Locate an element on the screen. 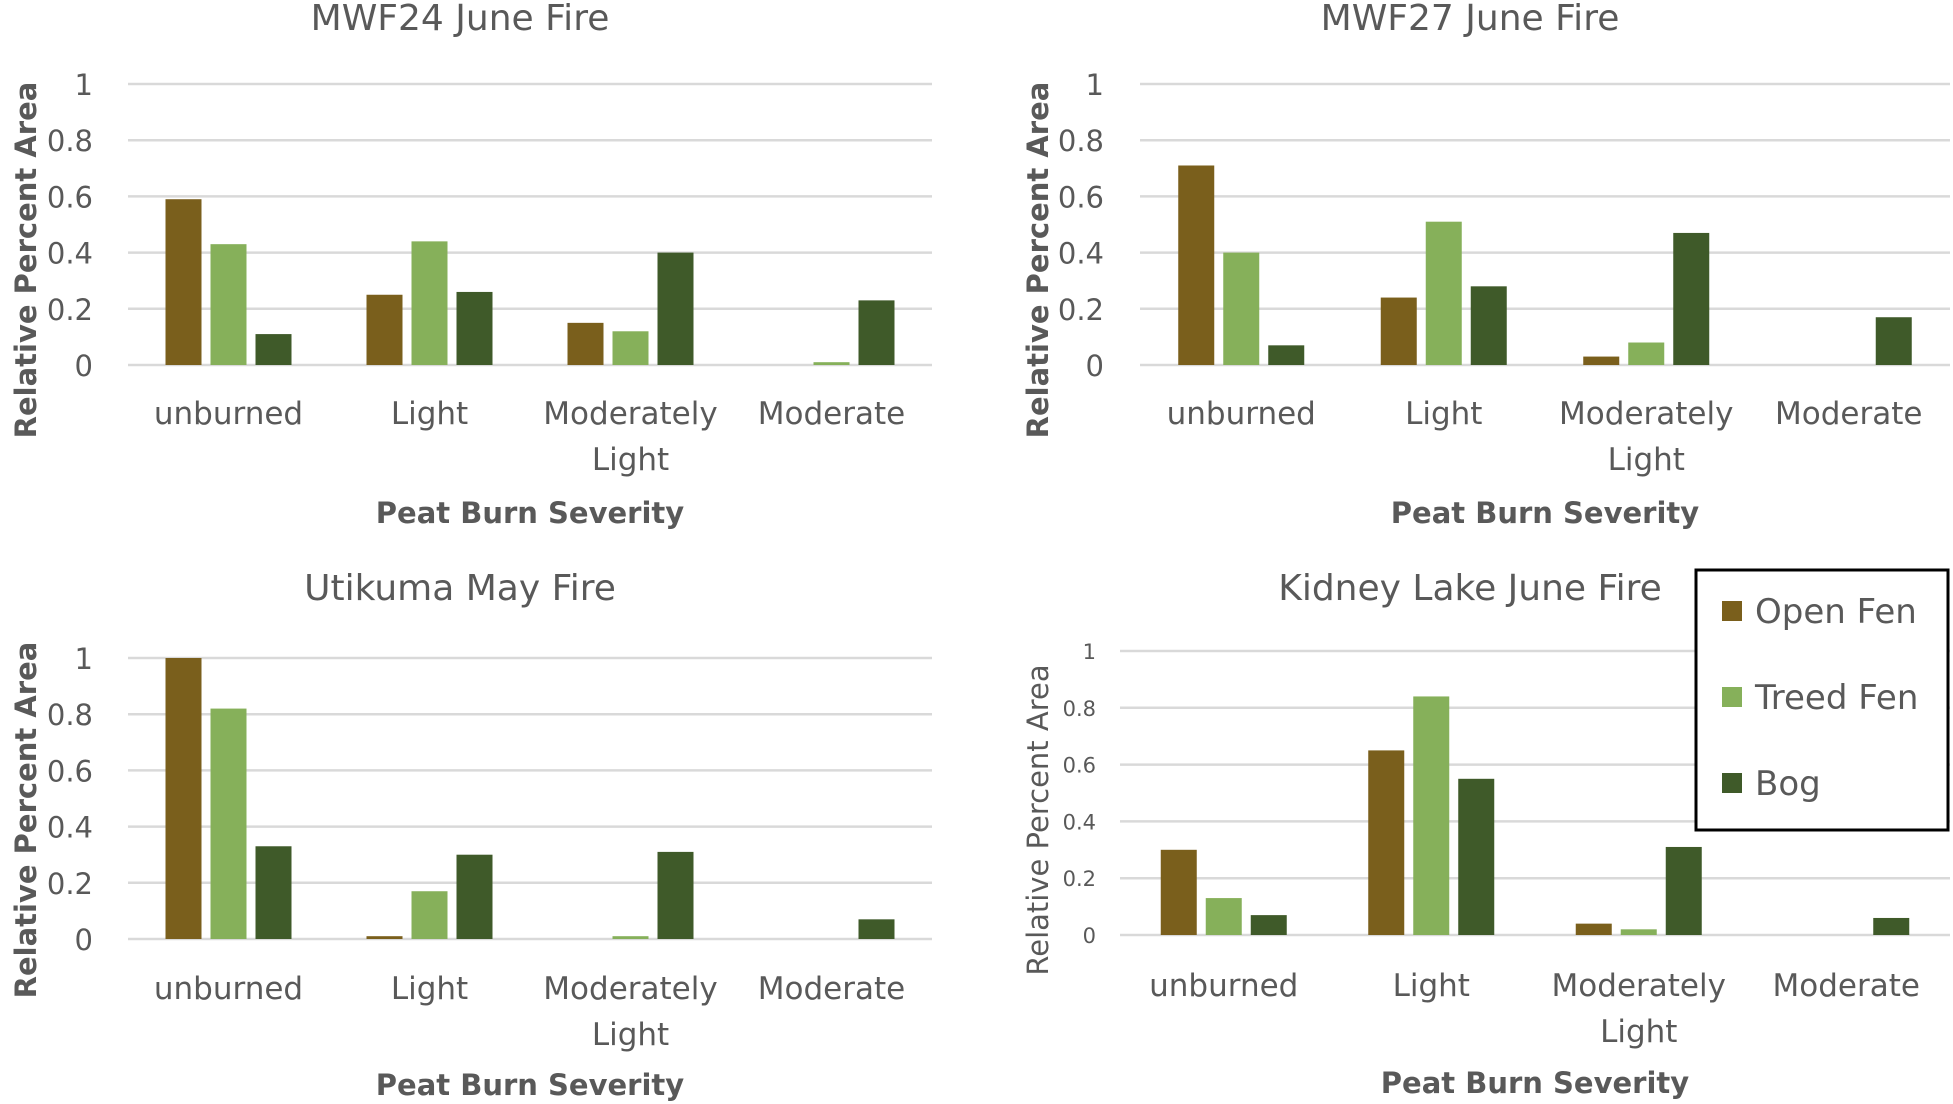 The image size is (1953, 1104). chart-title: MWF27 June Fire is located at coordinates (1470, 19).